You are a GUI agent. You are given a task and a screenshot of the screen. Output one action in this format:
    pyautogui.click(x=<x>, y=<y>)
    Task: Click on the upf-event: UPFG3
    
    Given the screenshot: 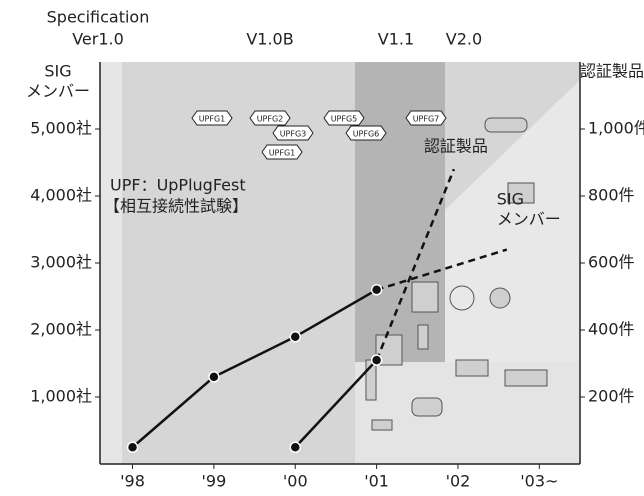 What is the action you would take?
    pyautogui.click(x=293, y=133)
    